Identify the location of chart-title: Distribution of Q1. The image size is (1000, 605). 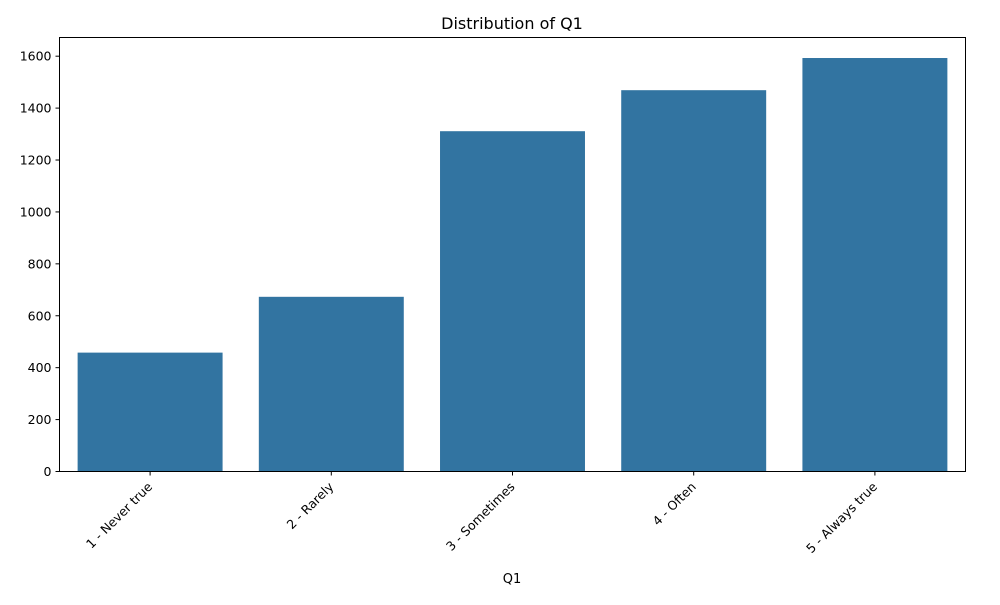
(512, 23).